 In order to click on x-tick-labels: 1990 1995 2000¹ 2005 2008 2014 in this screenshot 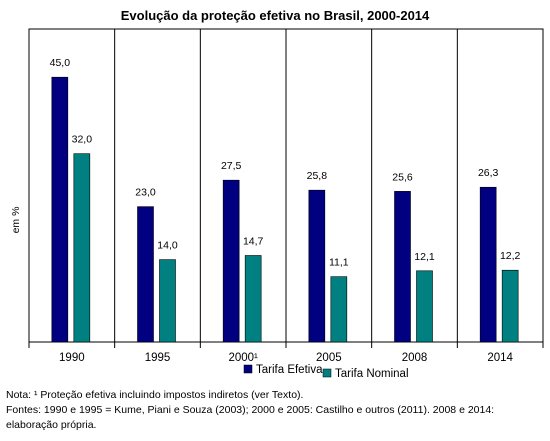, I will do `click(286, 358)`.